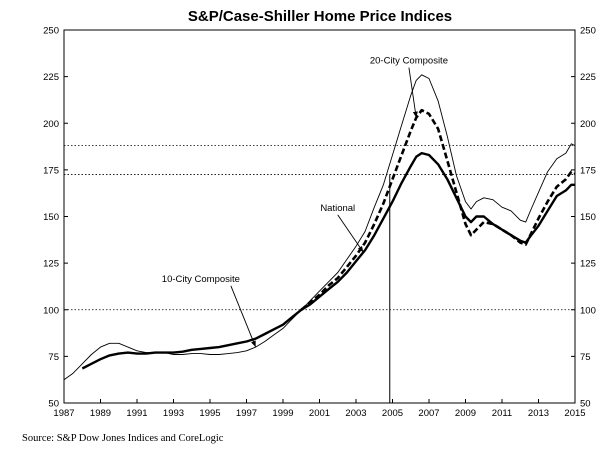 The image size is (615, 464). Describe the element at coordinates (574, 413) in the screenshot. I see `x-tick-label: 2015` at that location.